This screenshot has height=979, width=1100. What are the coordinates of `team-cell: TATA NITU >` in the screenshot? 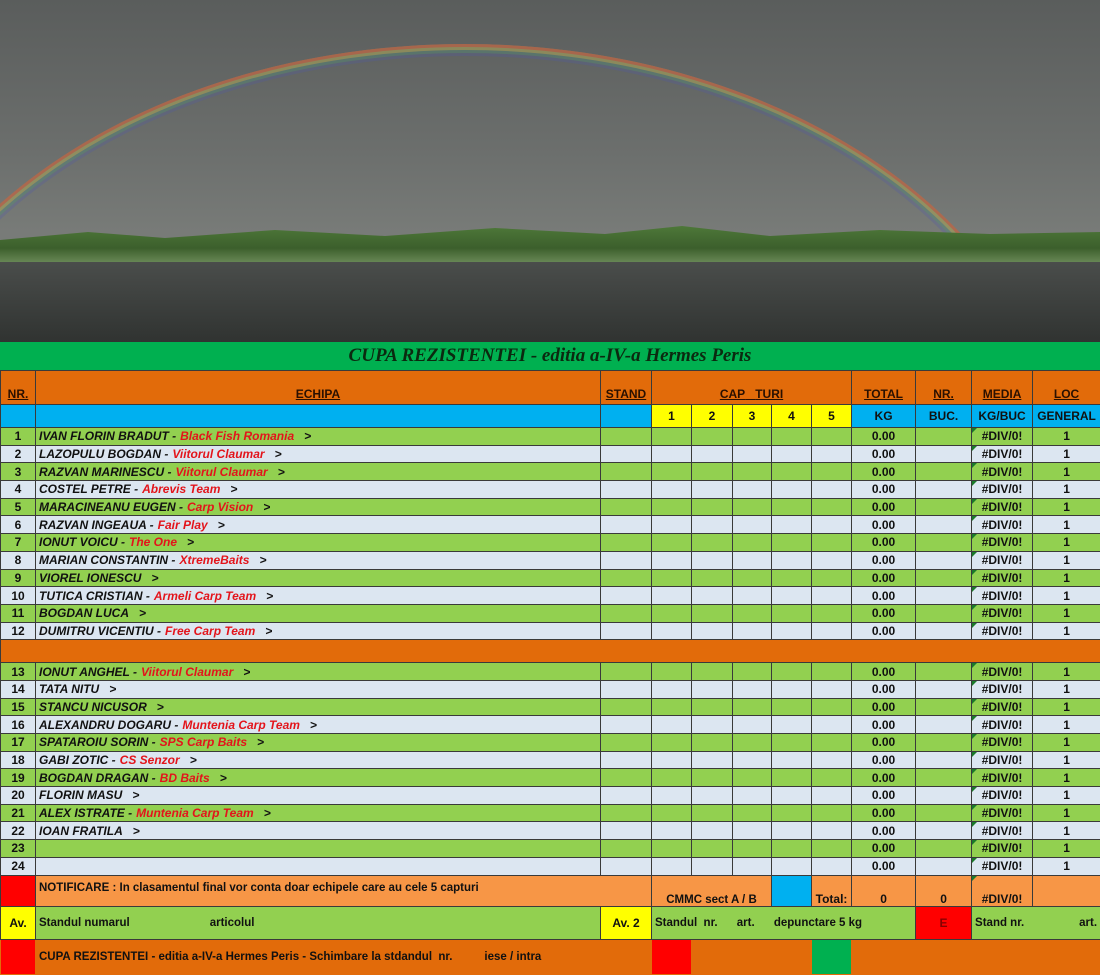 It's located at (318, 689).